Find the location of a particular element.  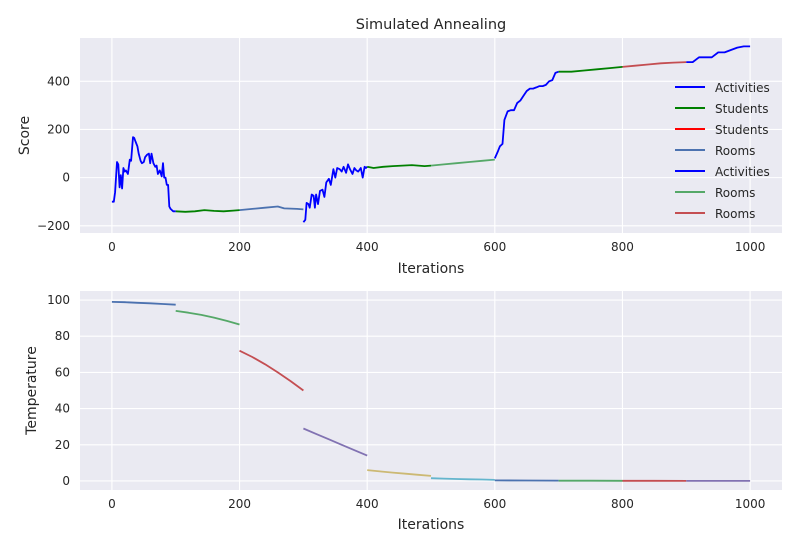

y-axis-label: Temperature is located at coordinates (32, 391).